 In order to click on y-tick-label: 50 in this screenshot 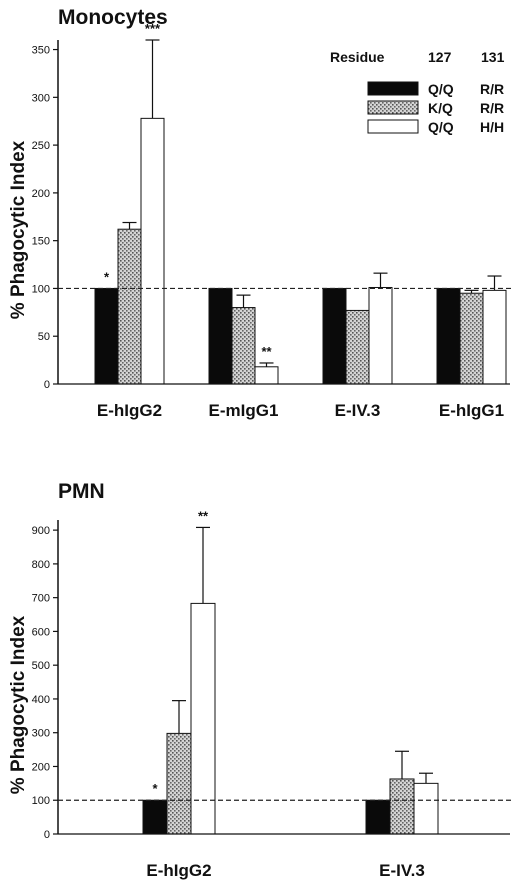, I will do `click(44, 337)`.